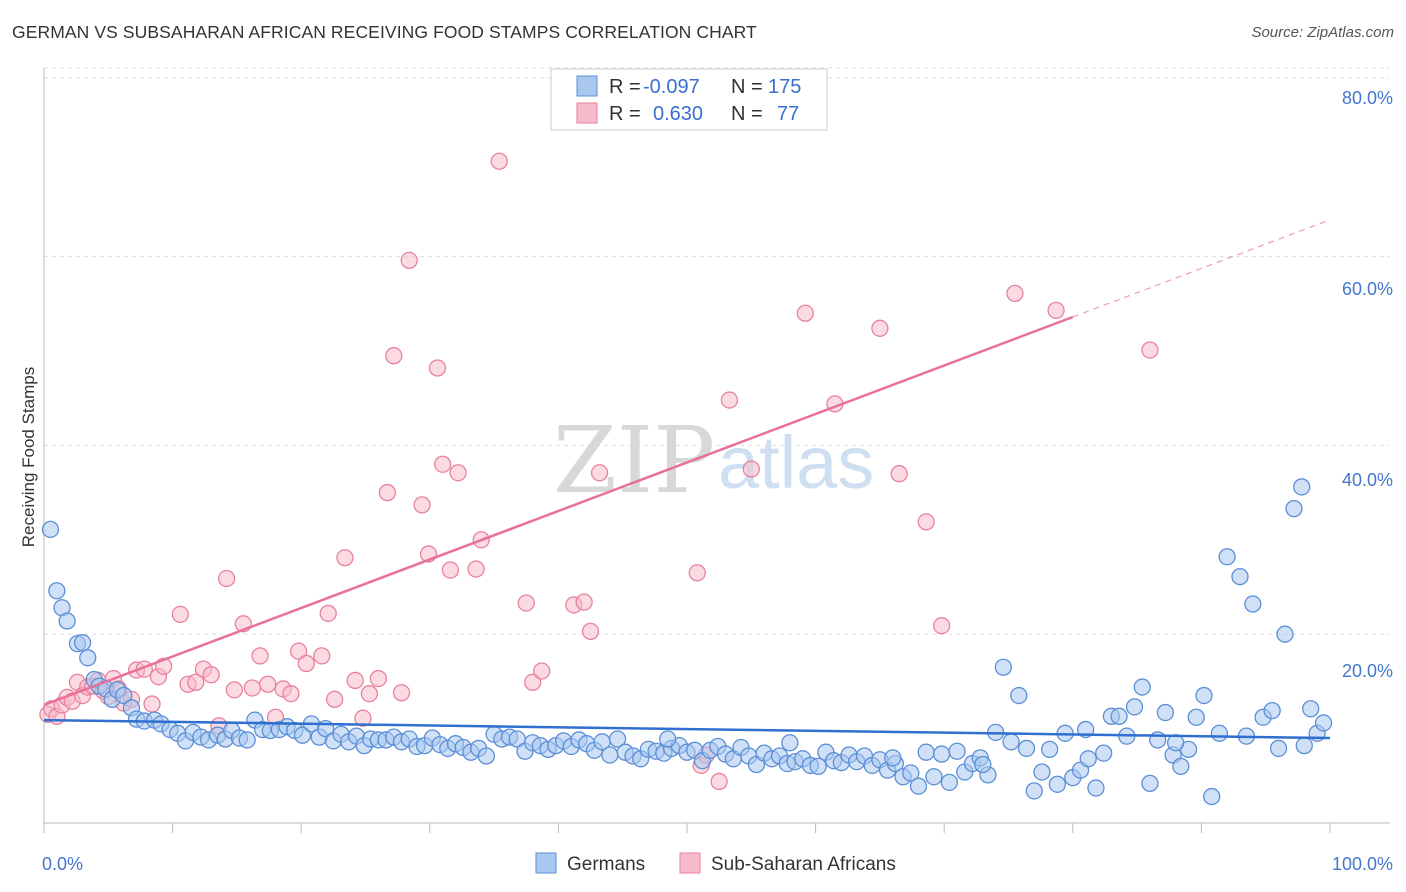 The width and height of the screenshot is (1406, 892). Describe the element at coordinates (747, 87) in the screenshot. I see `legend-n-label: N =` at that location.